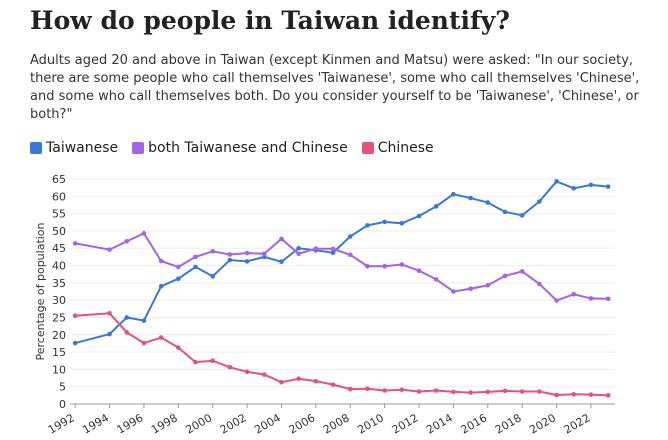  Describe the element at coordinates (405, 423) in the screenshot. I see `x-tick-label: 2012` at that location.